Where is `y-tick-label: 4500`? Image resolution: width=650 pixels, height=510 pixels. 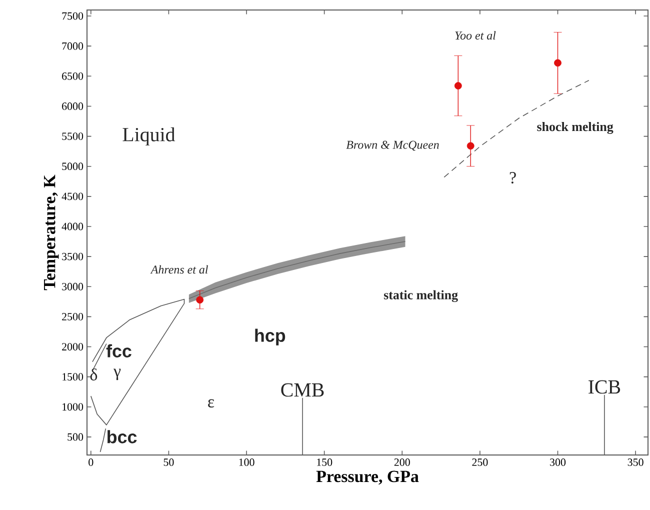 y-tick-label: 4500 is located at coordinates (73, 196).